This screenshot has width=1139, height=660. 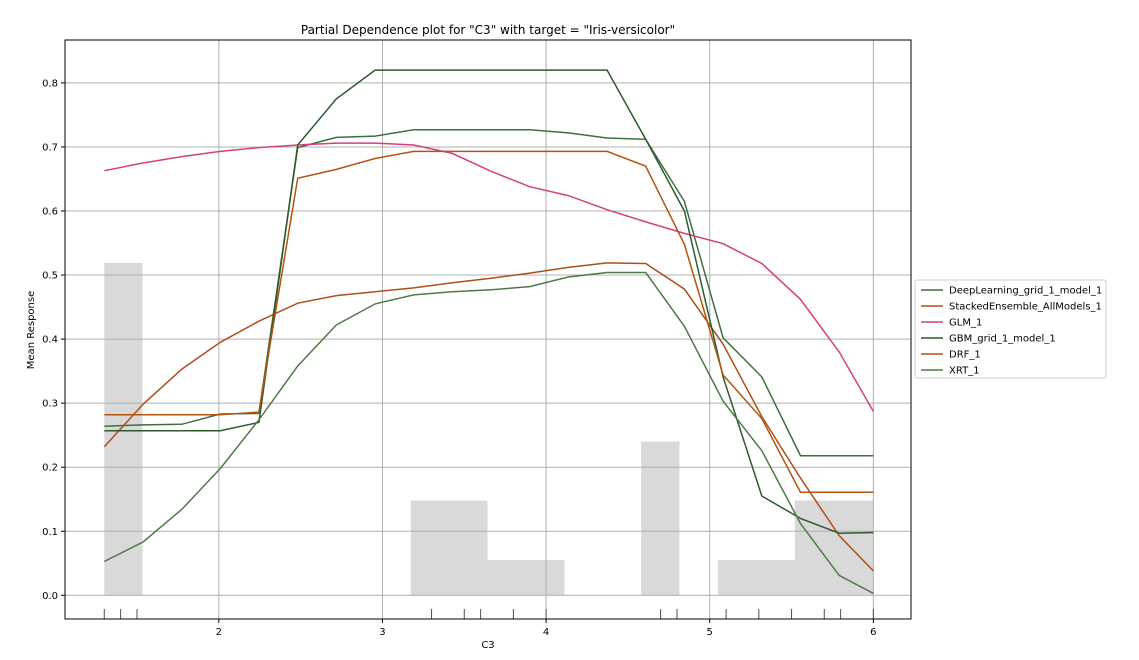 What do you see at coordinates (487, 645) in the screenshot?
I see `x-axis-label: C3` at bounding box center [487, 645].